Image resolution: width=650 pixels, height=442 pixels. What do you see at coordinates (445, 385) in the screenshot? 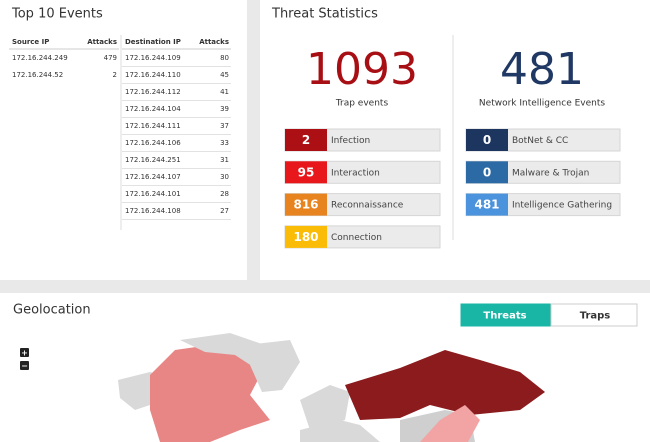
I see `russia` at bounding box center [445, 385].